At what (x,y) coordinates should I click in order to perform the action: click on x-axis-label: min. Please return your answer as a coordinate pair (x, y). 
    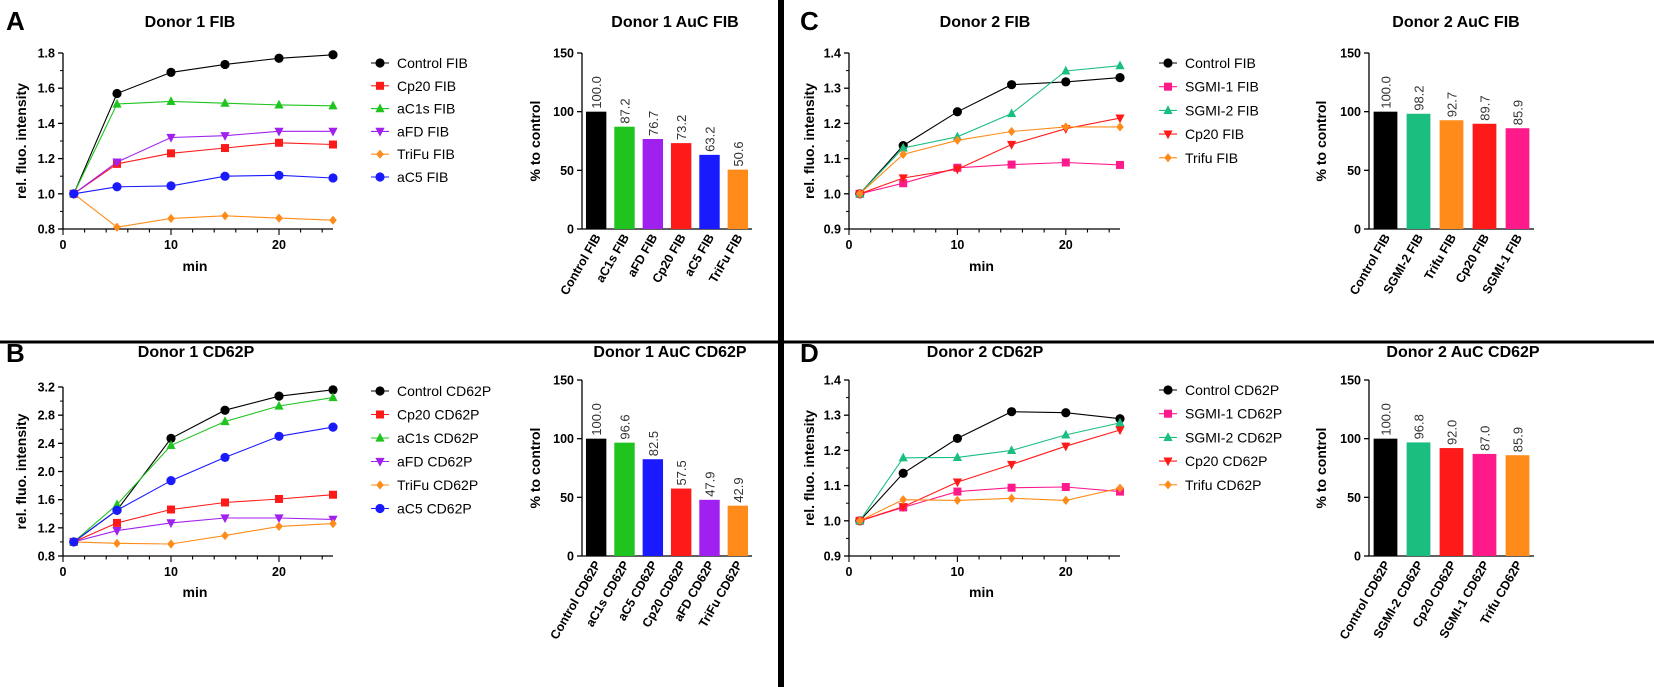
    Looking at the image, I should click on (981, 266).